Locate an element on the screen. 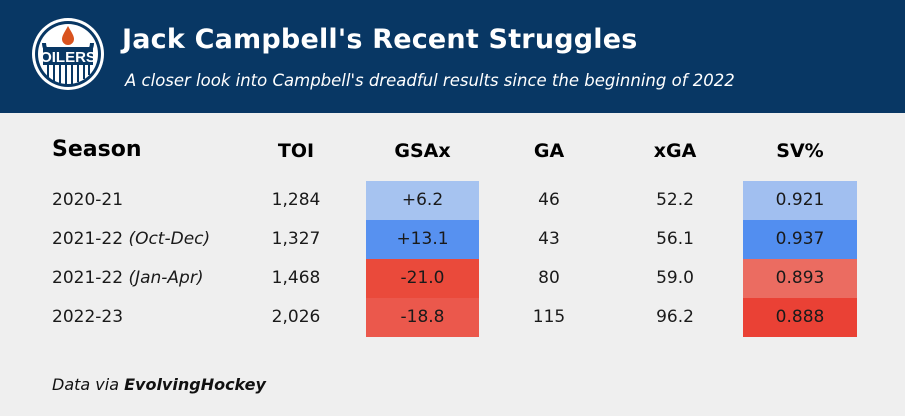 The height and width of the screenshot is (416, 905). gsax-cell: -18.8 is located at coordinates (422, 317).